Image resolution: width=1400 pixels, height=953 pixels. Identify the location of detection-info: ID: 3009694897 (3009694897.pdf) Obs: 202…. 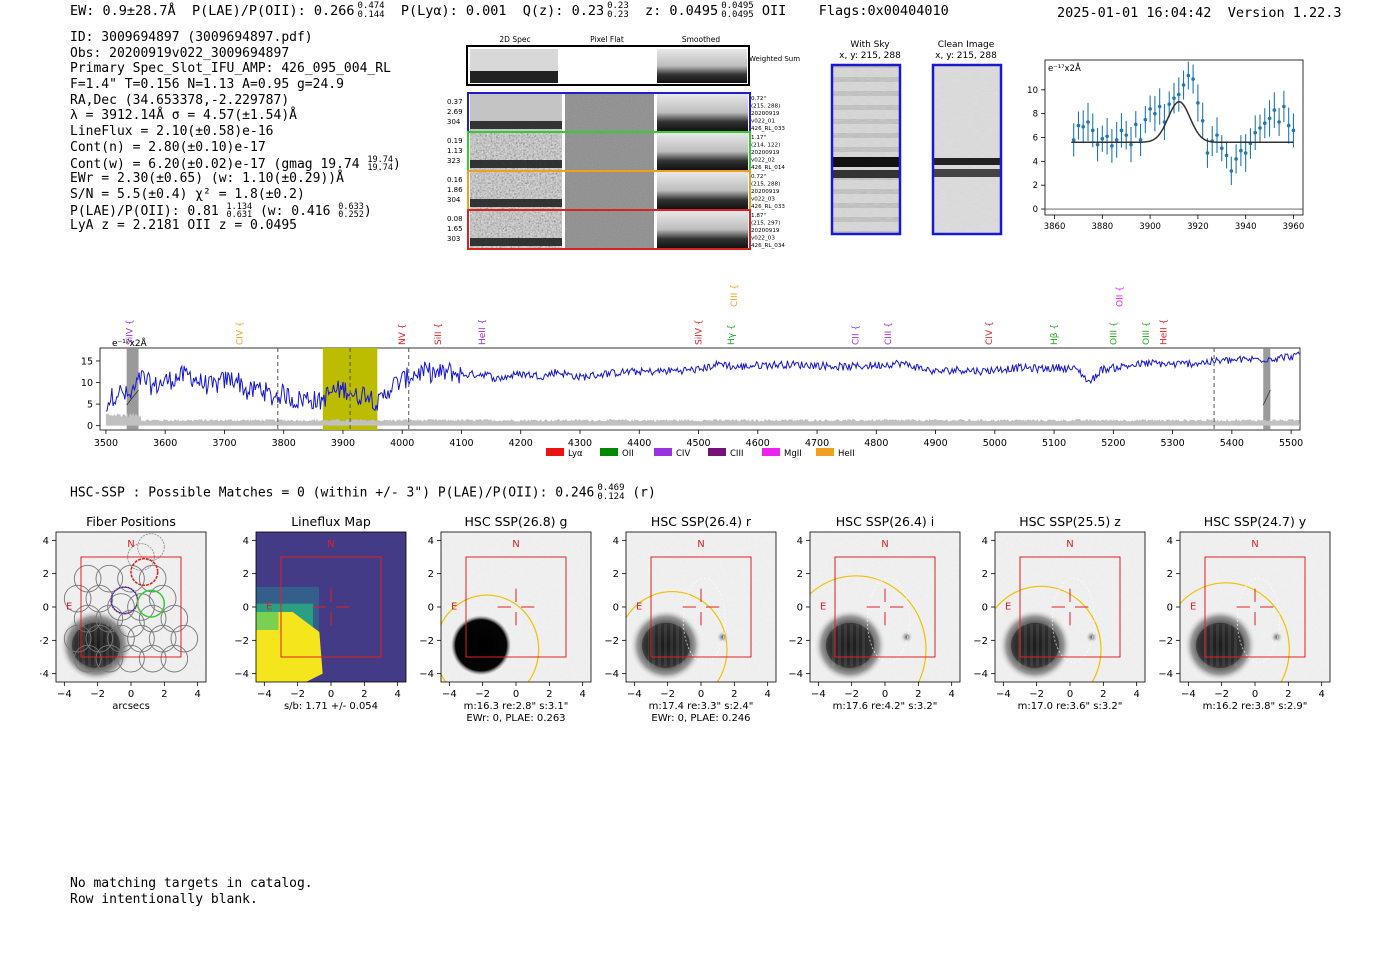
(235, 132).